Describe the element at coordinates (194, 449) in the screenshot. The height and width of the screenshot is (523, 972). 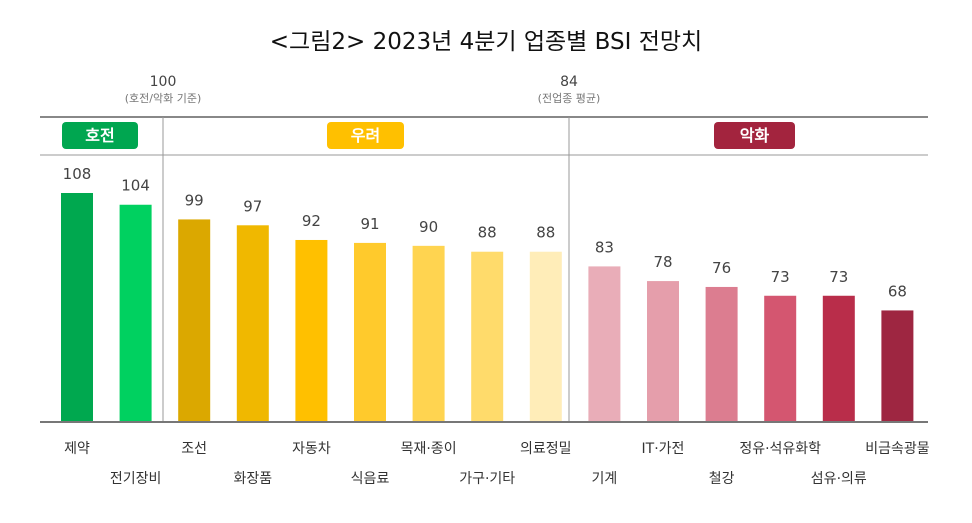
I see `category-label: 조선` at that location.